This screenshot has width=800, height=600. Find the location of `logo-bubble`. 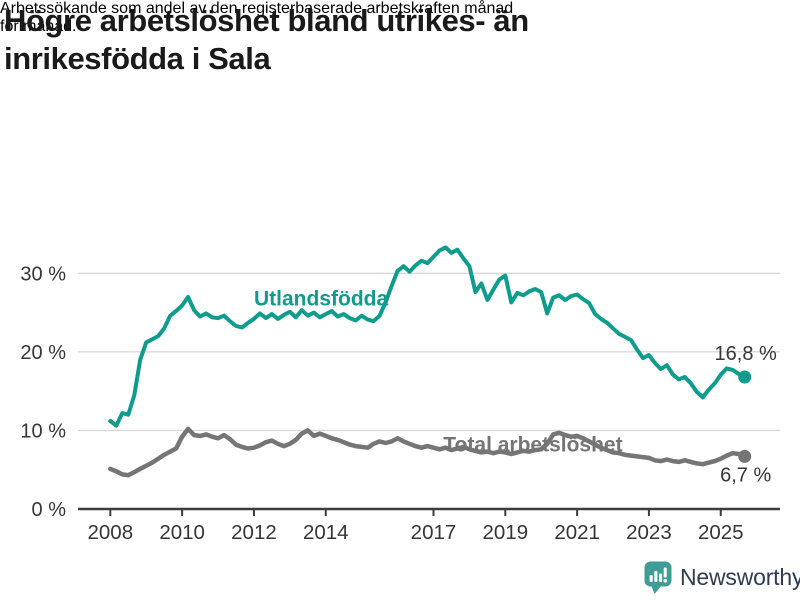

logo-bubble is located at coordinates (658, 574).